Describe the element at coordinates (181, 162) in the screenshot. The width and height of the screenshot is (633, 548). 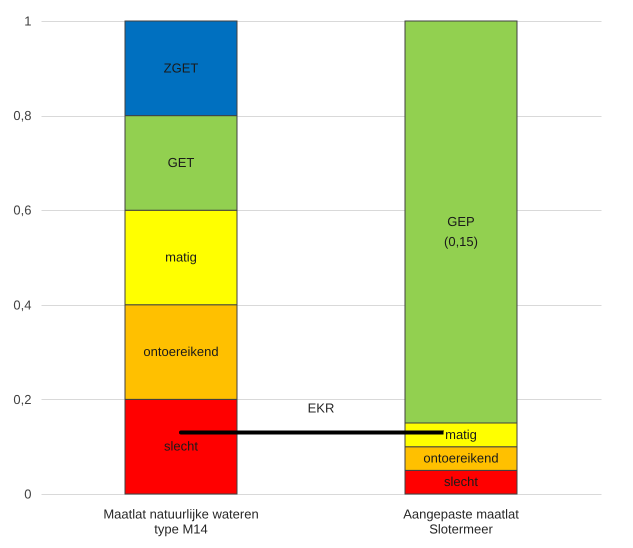
I see `series-label: GET` at that location.